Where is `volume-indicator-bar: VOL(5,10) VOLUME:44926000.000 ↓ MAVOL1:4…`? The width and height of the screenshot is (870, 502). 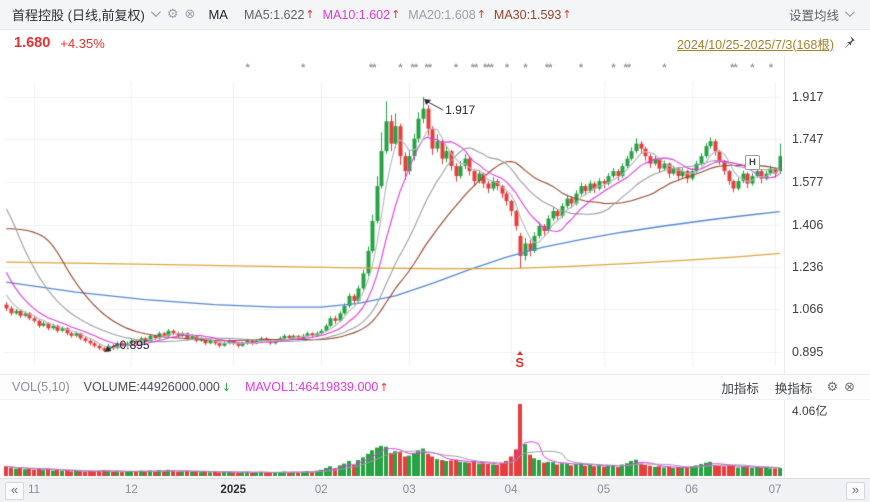 volume-indicator-bar: VOL(5,10) VOLUME:44926000.000 ↓ MAVOL1:4… is located at coordinates (435, 387).